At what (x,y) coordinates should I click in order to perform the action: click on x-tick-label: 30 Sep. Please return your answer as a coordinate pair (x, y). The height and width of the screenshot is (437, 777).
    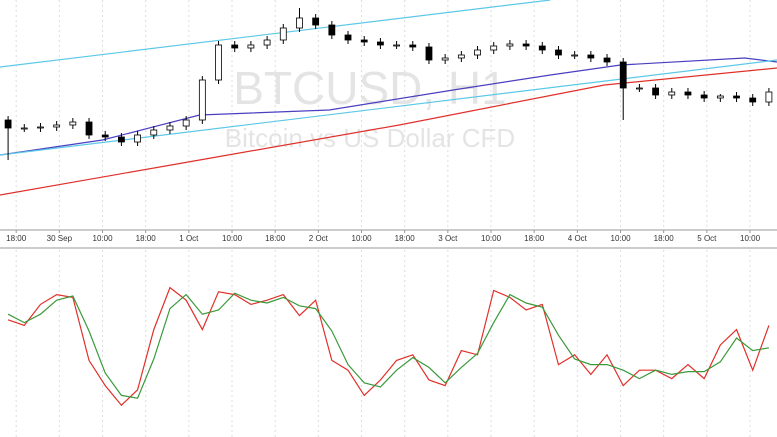
    Looking at the image, I should click on (60, 238).